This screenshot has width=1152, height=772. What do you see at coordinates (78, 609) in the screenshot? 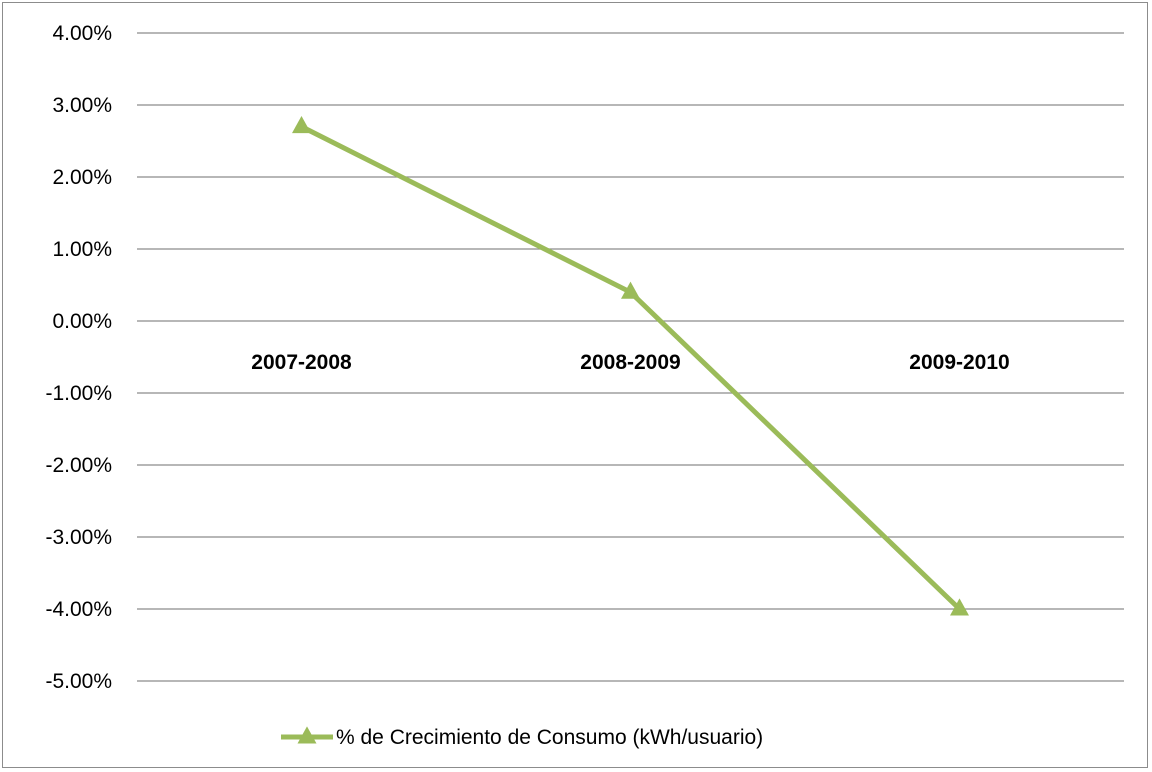
I see `y-tick-label: -4.00%` at bounding box center [78, 609].